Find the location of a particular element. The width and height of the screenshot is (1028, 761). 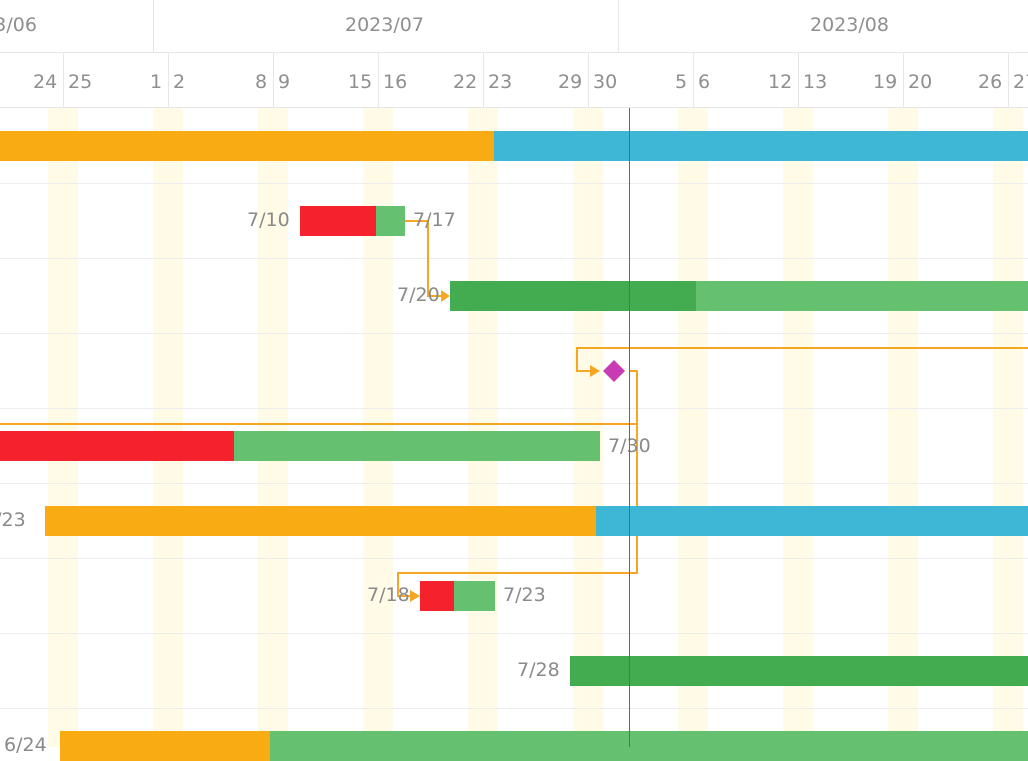

month-header: 2023/06 2023/07 2023/08 is located at coordinates (514, 26).